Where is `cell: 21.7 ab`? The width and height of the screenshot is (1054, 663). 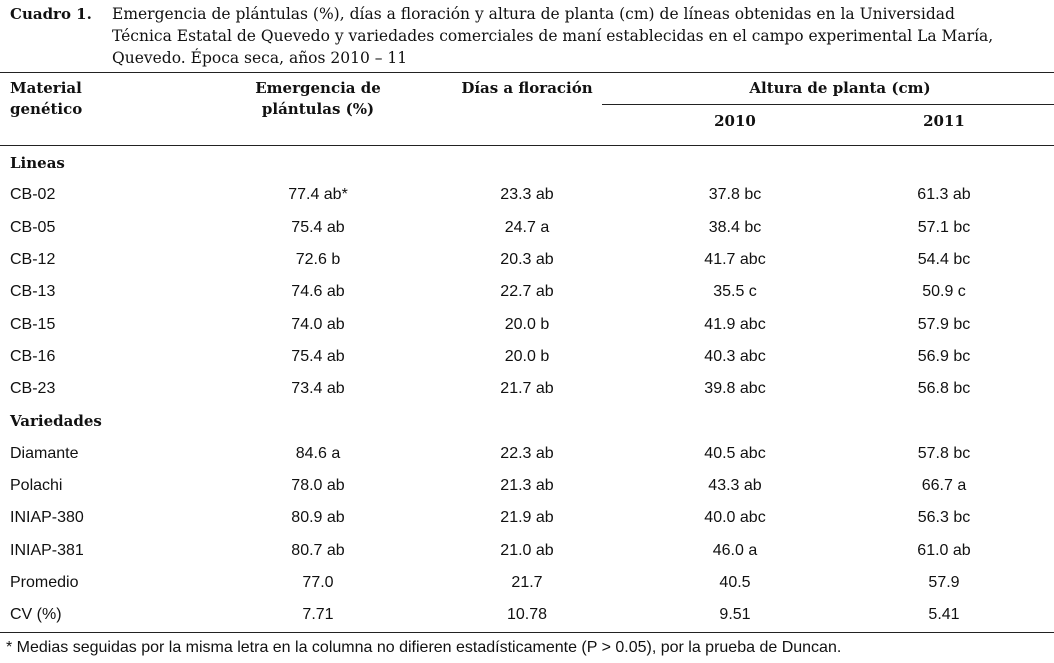 cell: 21.7 ab is located at coordinates (527, 389).